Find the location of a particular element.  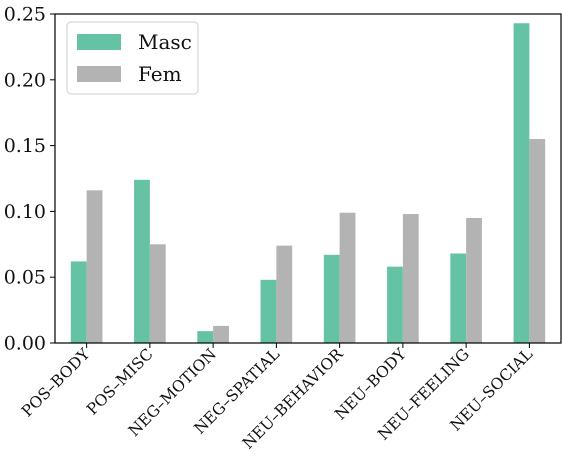

legend-swatch-masc is located at coordinates (99, 42).